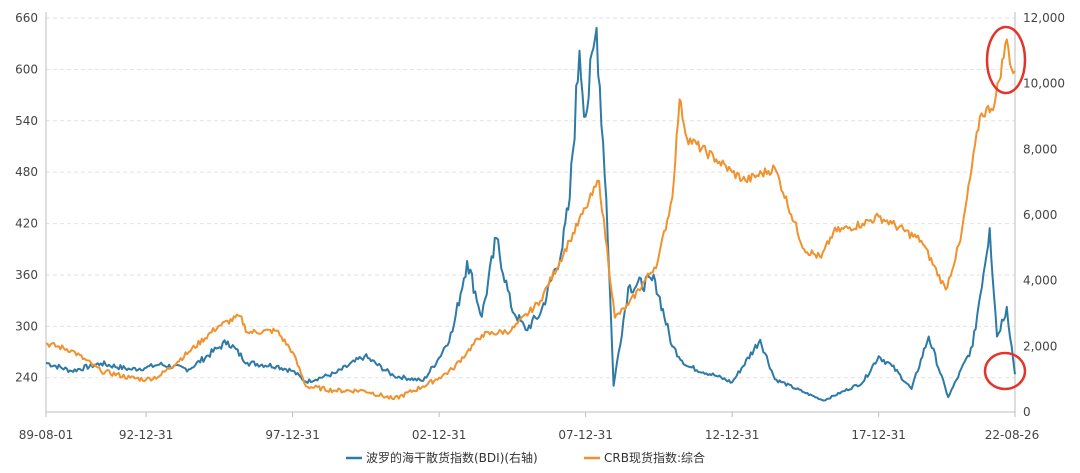 Image resolution: width=1080 pixels, height=473 pixels. Describe the element at coordinates (1040, 215) in the screenshot. I see `right-tick-label: 6,000` at that location.